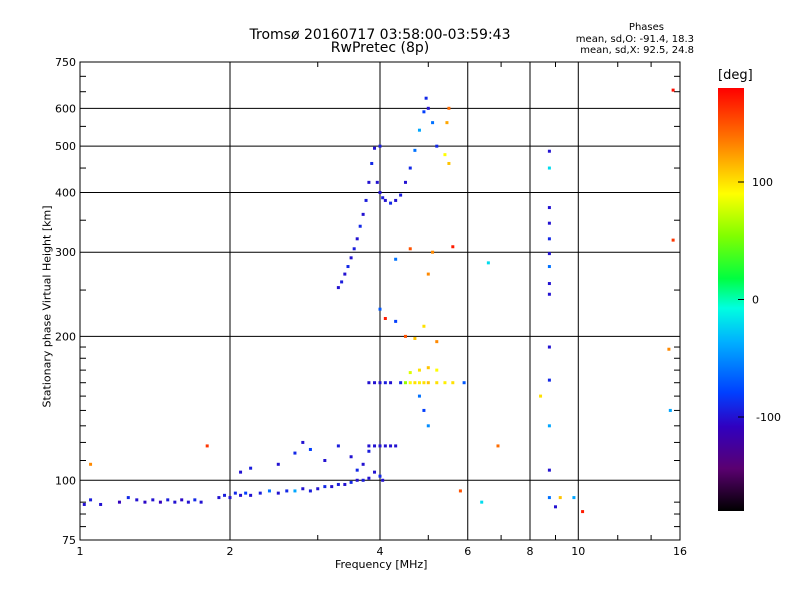 This screenshot has width=800, height=600. What do you see at coordinates (637, 50) in the screenshot?
I see `phases-x-stats: mean, sd,X: 92.5, 24.8` at bounding box center [637, 50].